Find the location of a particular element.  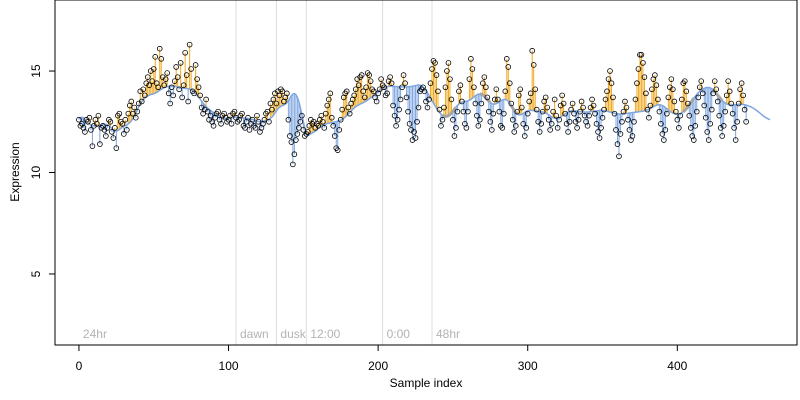

y-axis: 5 10 15 is located at coordinates (42, 170).